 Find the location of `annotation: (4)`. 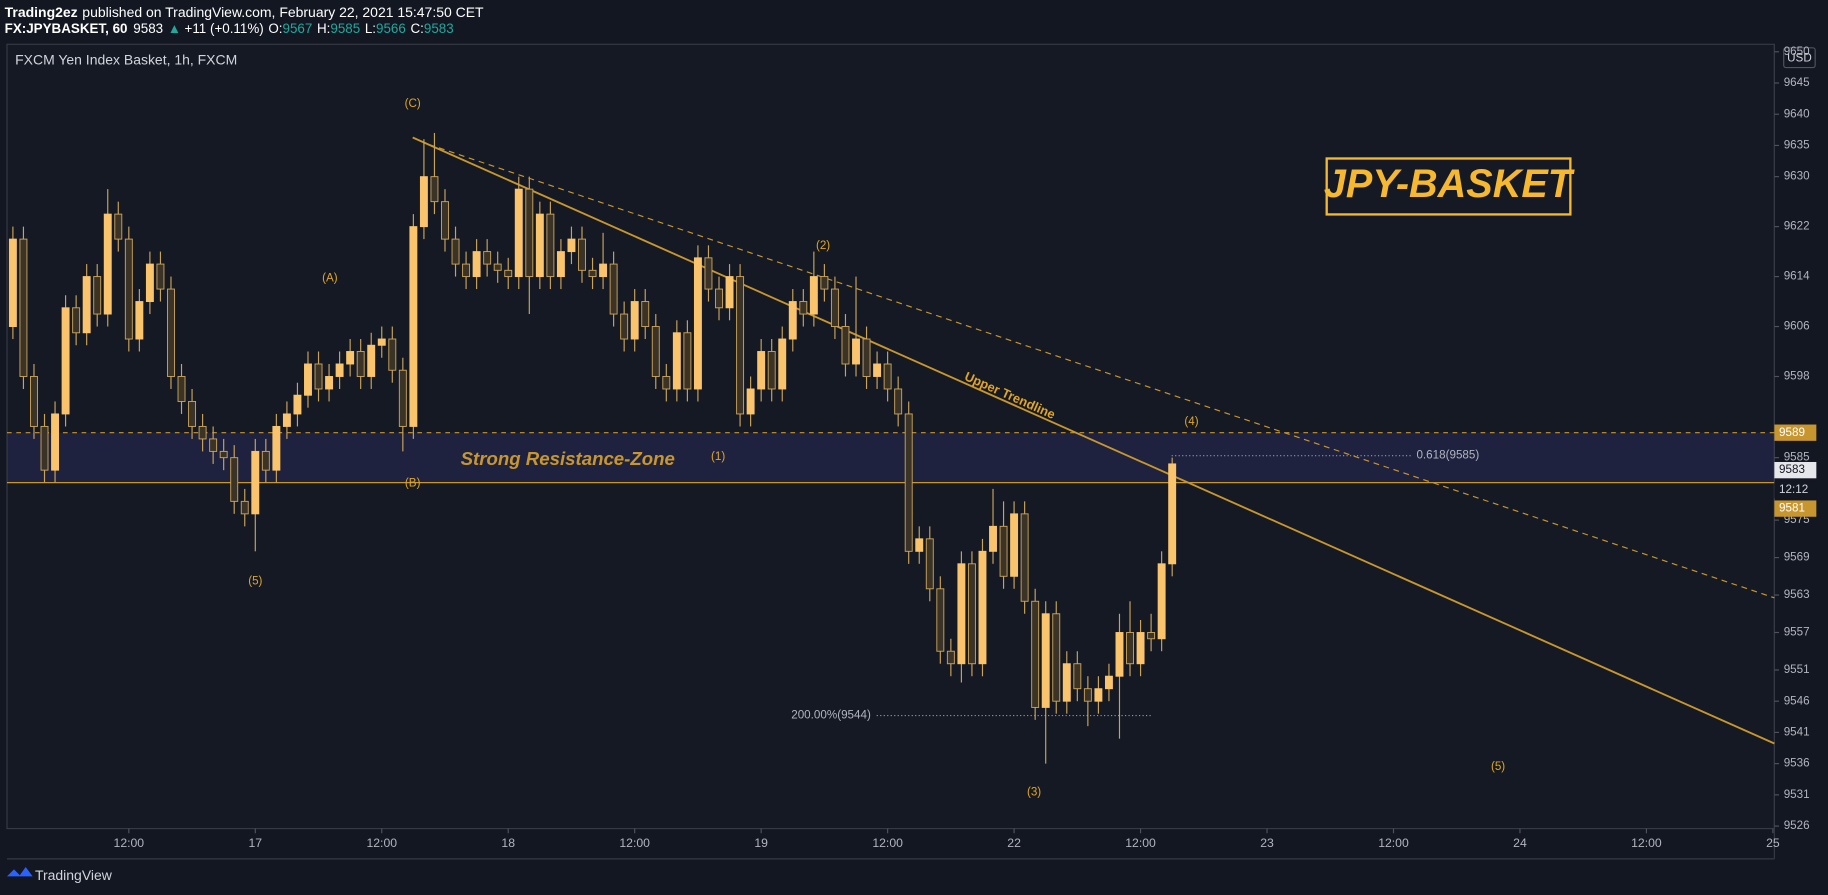

annotation: (4) is located at coordinates (1191, 421).